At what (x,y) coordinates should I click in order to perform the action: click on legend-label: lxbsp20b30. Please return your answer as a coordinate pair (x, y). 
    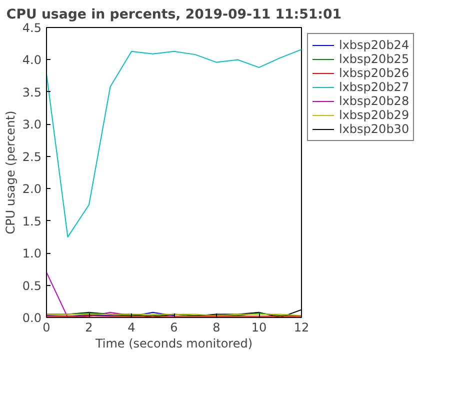
    Looking at the image, I should click on (374, 129).